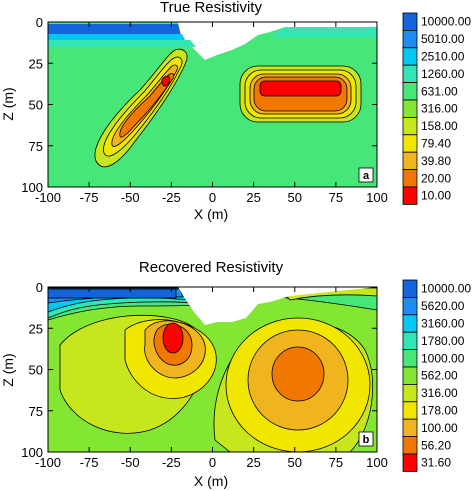 The height and width of the screenshot is (491, 474). What do you see at coordinates (211, 8) in the screenshot?
I see `panel-a-title: True Resistivity` at bounding box center [211, 8].